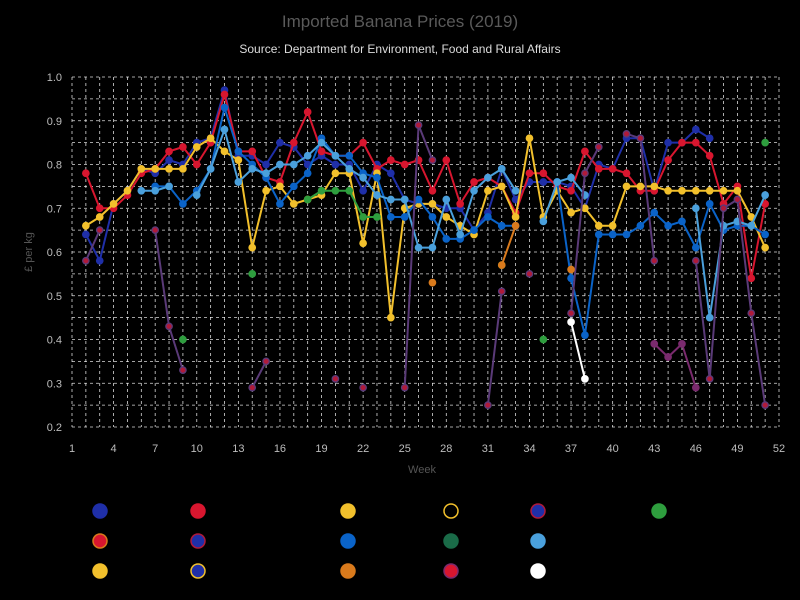 The image size is (800, 600). Describe the element at coordinates (363, 449) in the screenshot. I see `x-tick-label: 22` at that location.